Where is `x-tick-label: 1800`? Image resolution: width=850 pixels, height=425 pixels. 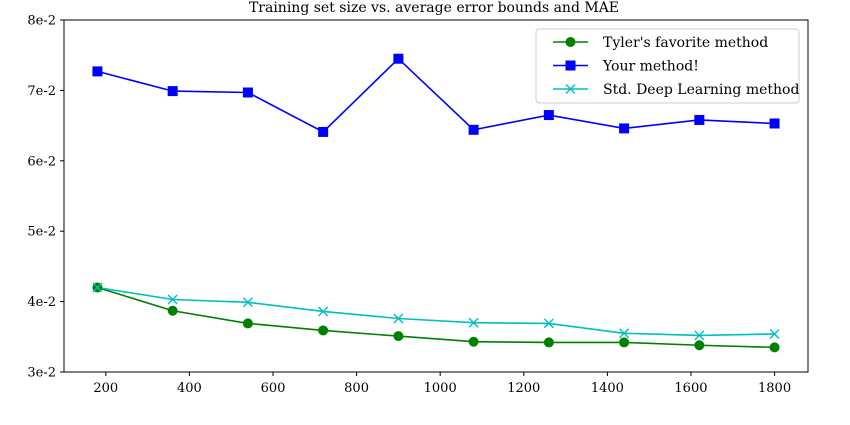 x-tick-label: 1800 is located at coordinates (774, 388).